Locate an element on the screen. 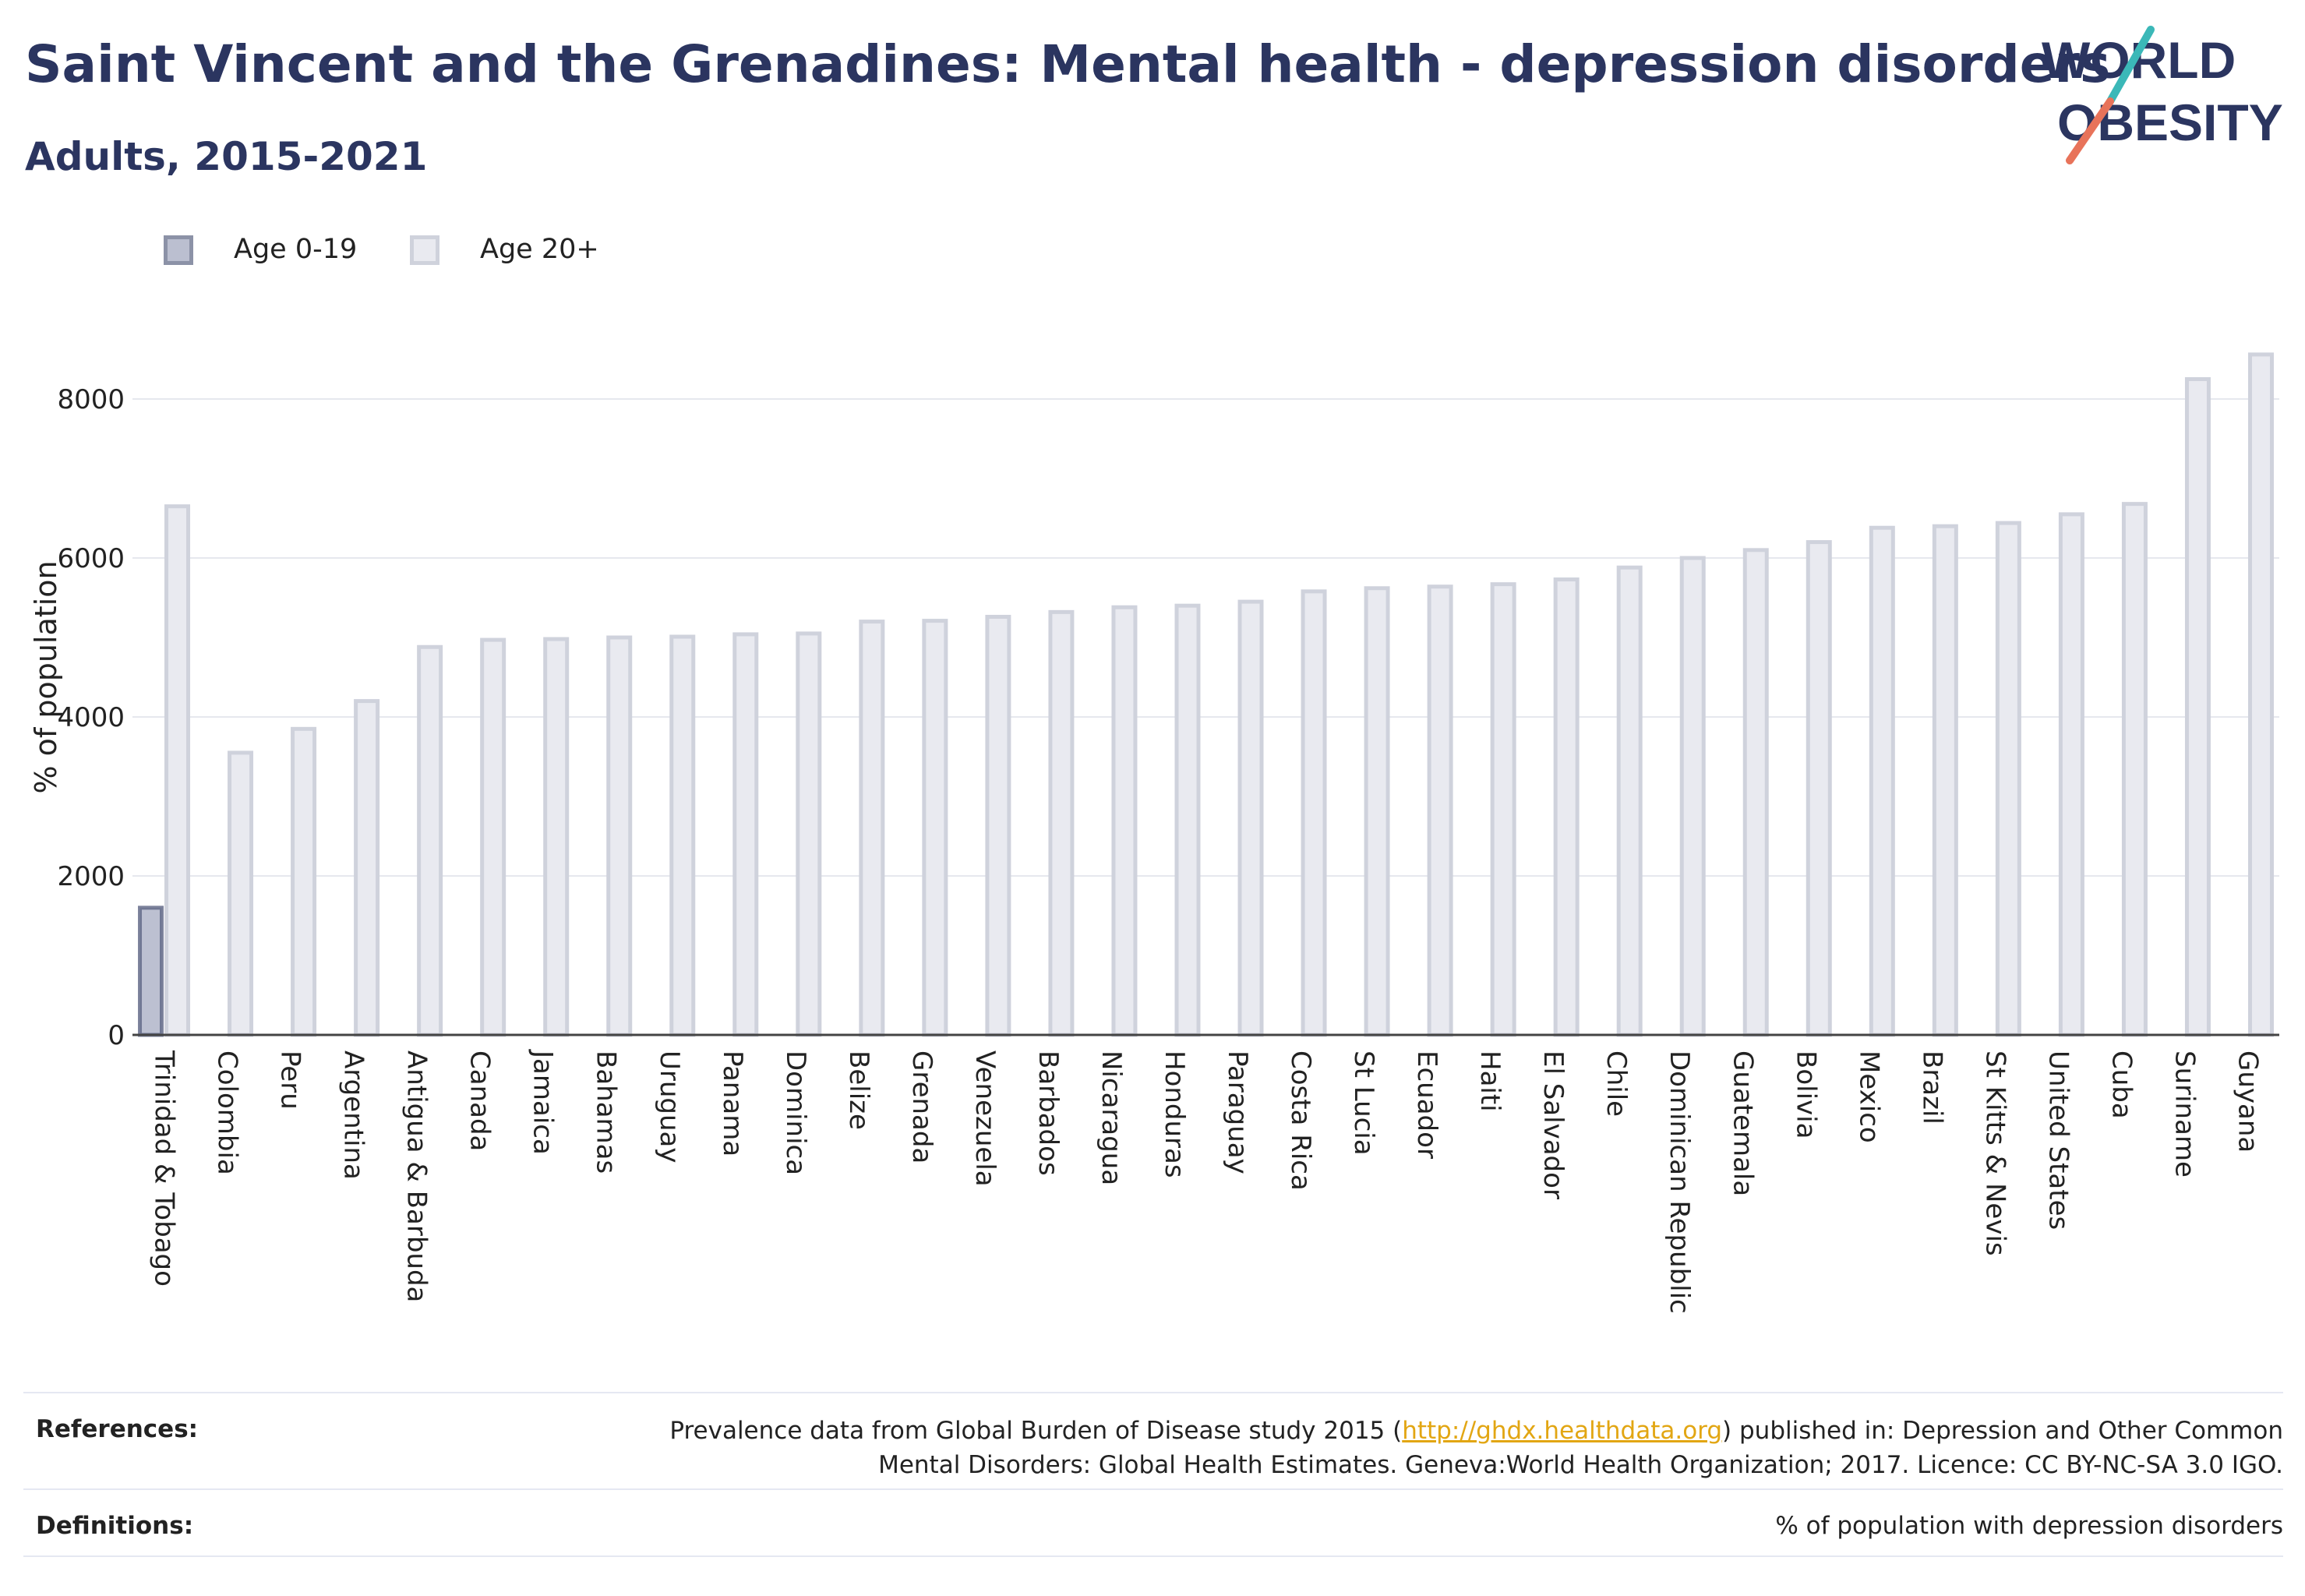 Image resolution: width=2305 pixels, height=1596 pixels. x-tick-label: St Kitts & Nevis is located at coordinates (1994, 1153).